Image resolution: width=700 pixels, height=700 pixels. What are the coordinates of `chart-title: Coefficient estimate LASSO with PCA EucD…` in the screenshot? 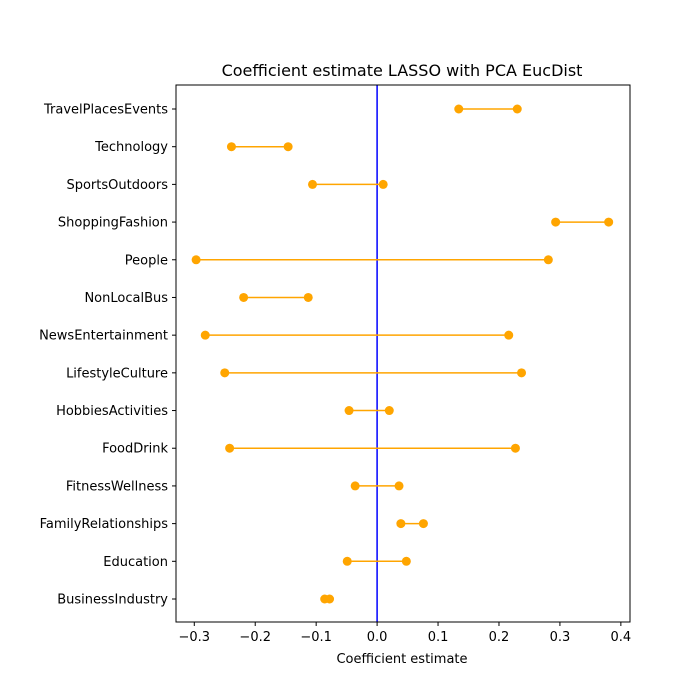 It's located at (402, 70).